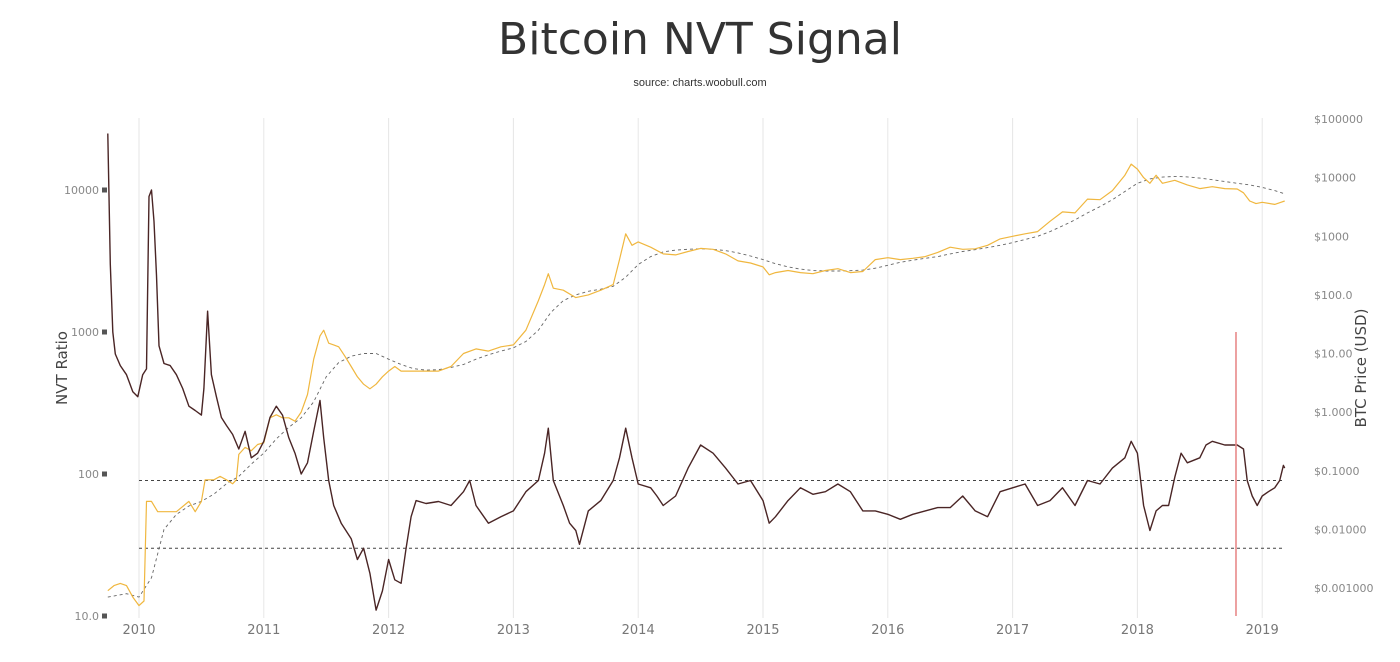 Image resolution: width=1400 pixels, height=662 pixels. What do you see at coordinates (513, 630) in the screenshot?
I see `x-tick-2013: 2013` at bounding box center [513, 630].